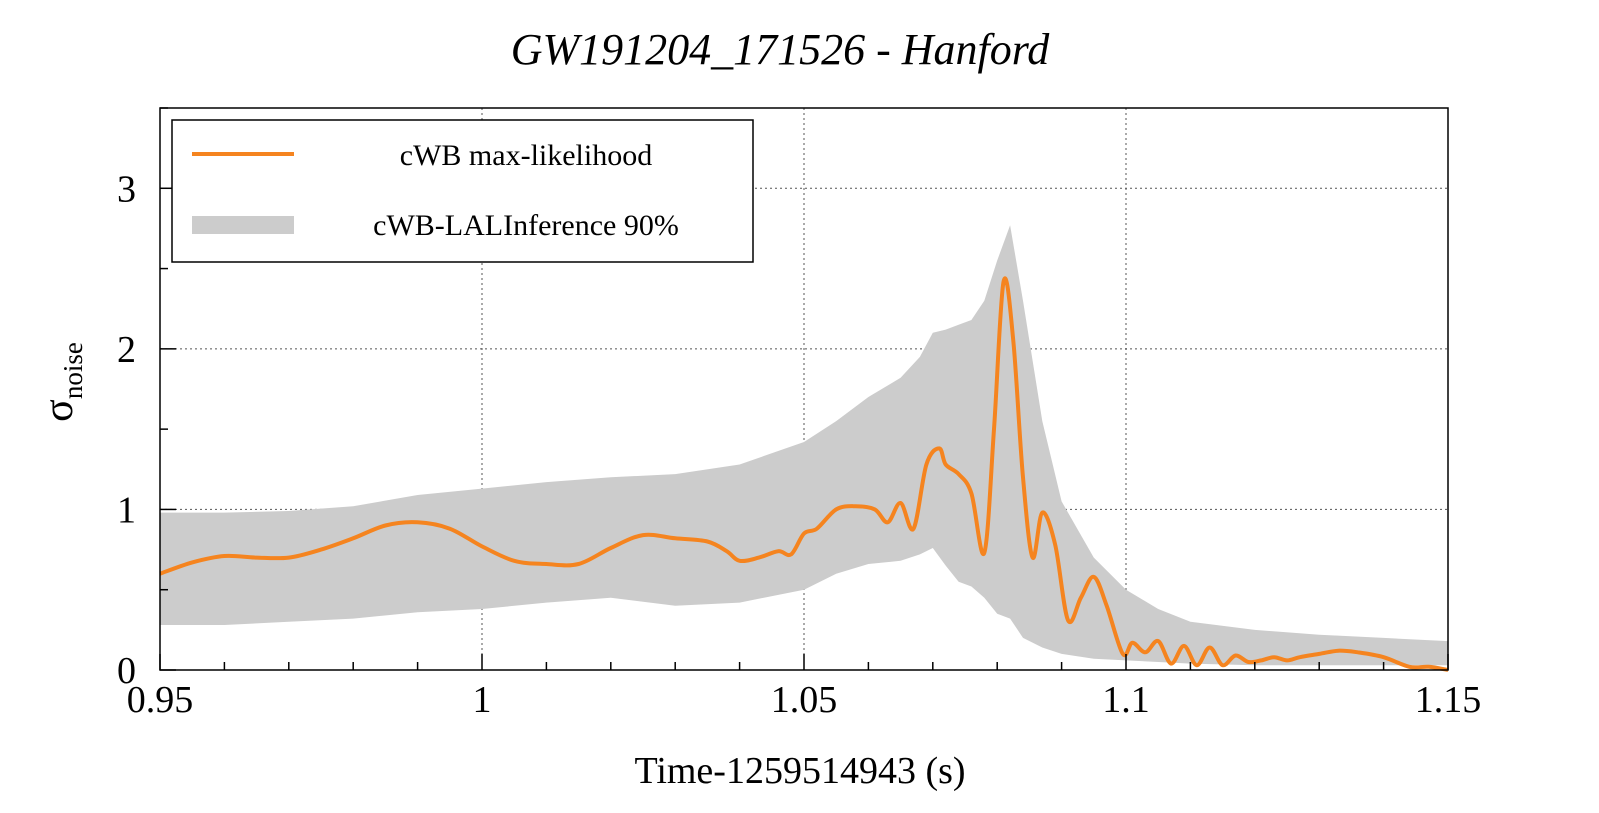  What do you see at coordinates (1126, 700) in the screenshot?
I see `x-tick-label: 1.1` at bounding box center [1126, 700].